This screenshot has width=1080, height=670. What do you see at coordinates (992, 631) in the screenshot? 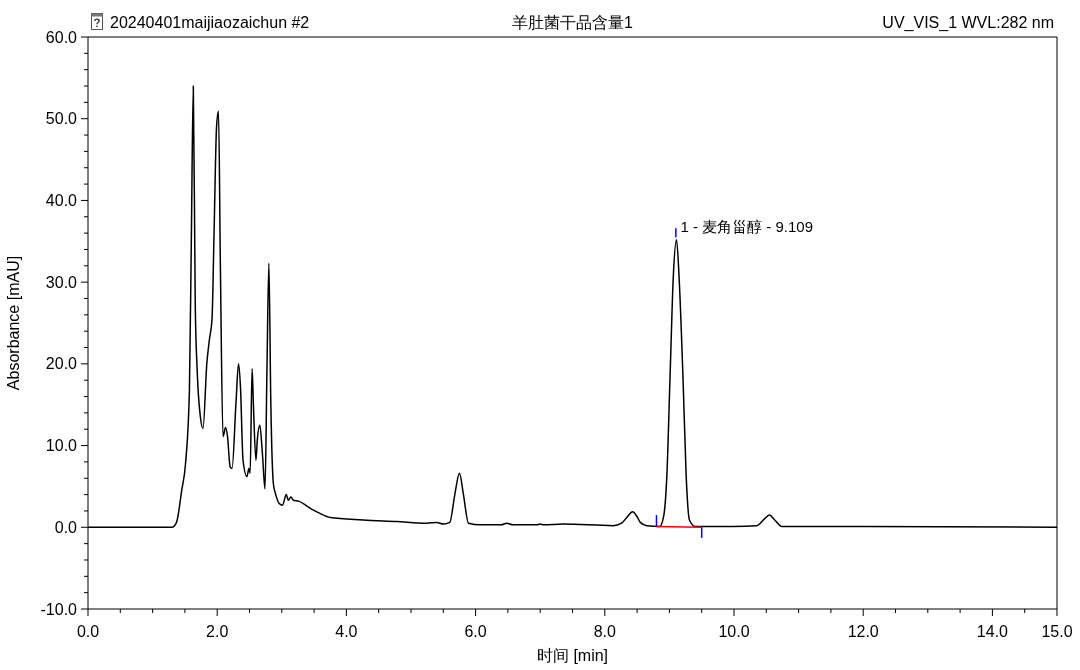
I see `x-tick-label: 14.0` at bounding box center [992, 631].